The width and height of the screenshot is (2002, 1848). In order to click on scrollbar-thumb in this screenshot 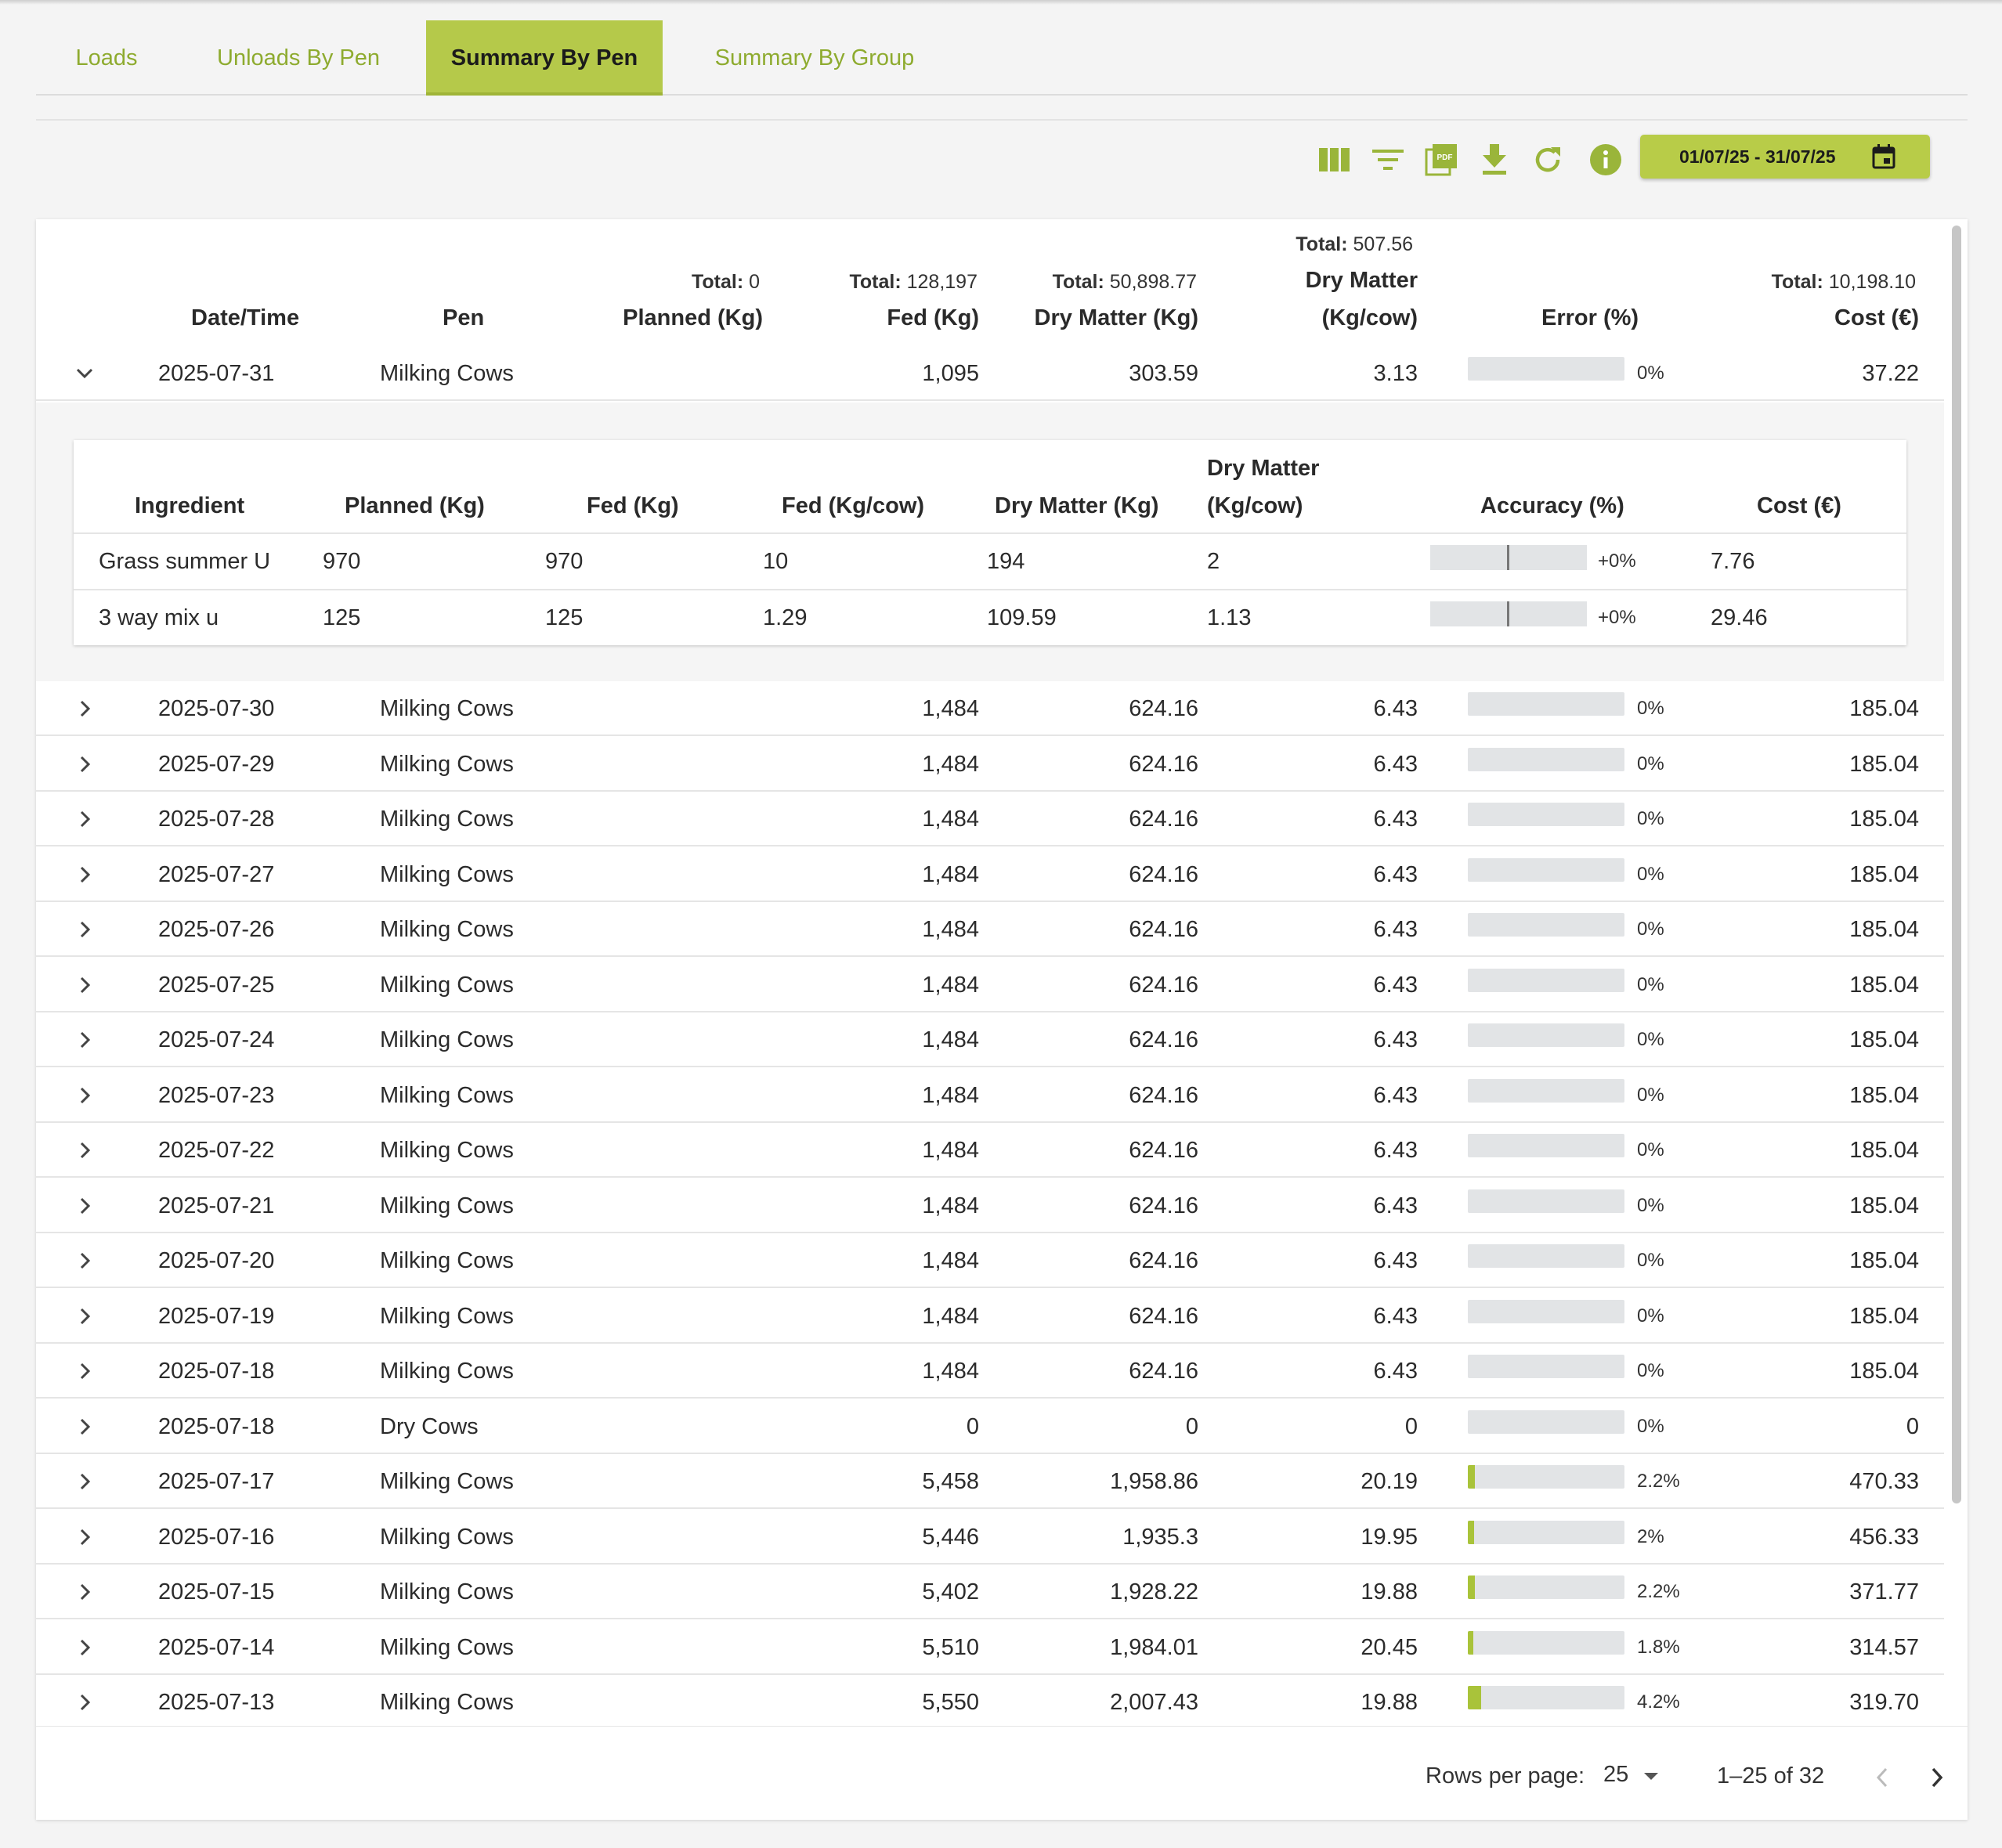, I will do `click(1956, 864)`.